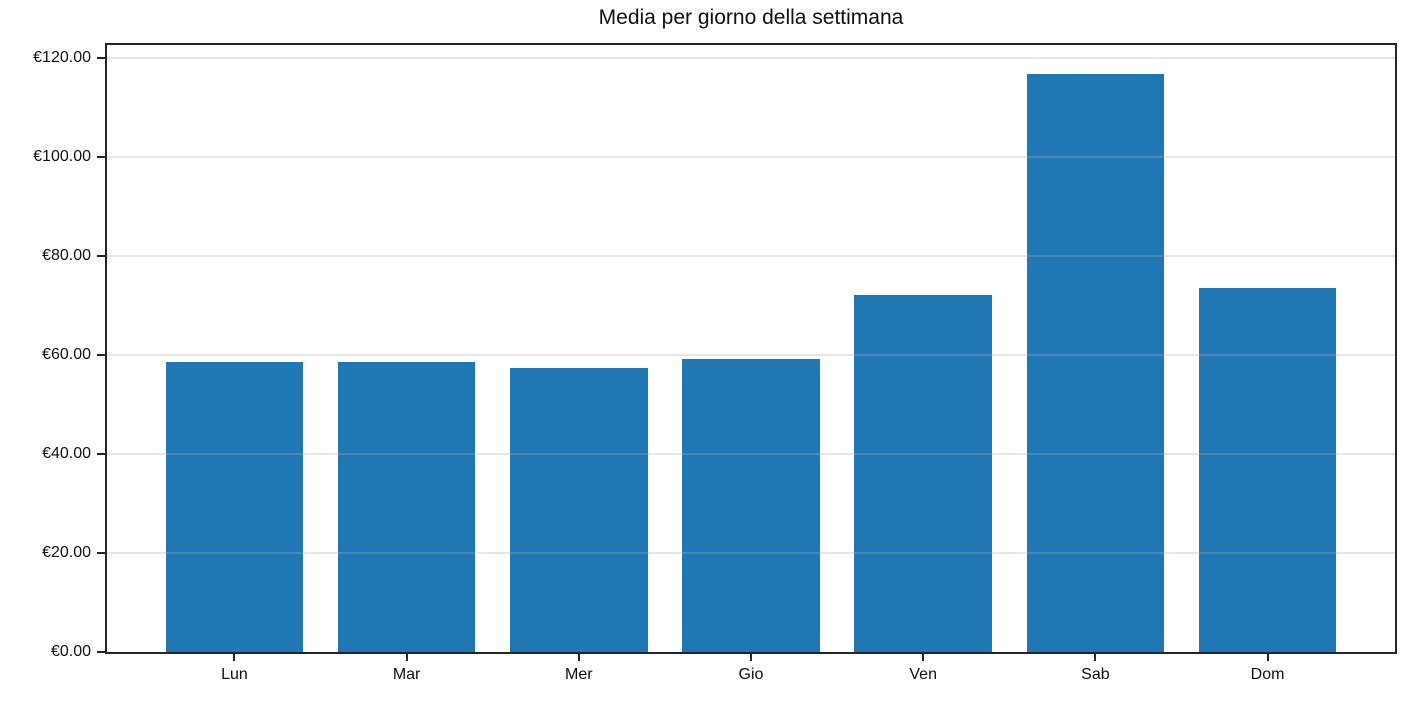 This screenshot has height=704, width=1410. What do you see at coordinates (70, 651) in the screenshot?
I see `y-tick-label: €0.00` at bounding box center [70, 651].